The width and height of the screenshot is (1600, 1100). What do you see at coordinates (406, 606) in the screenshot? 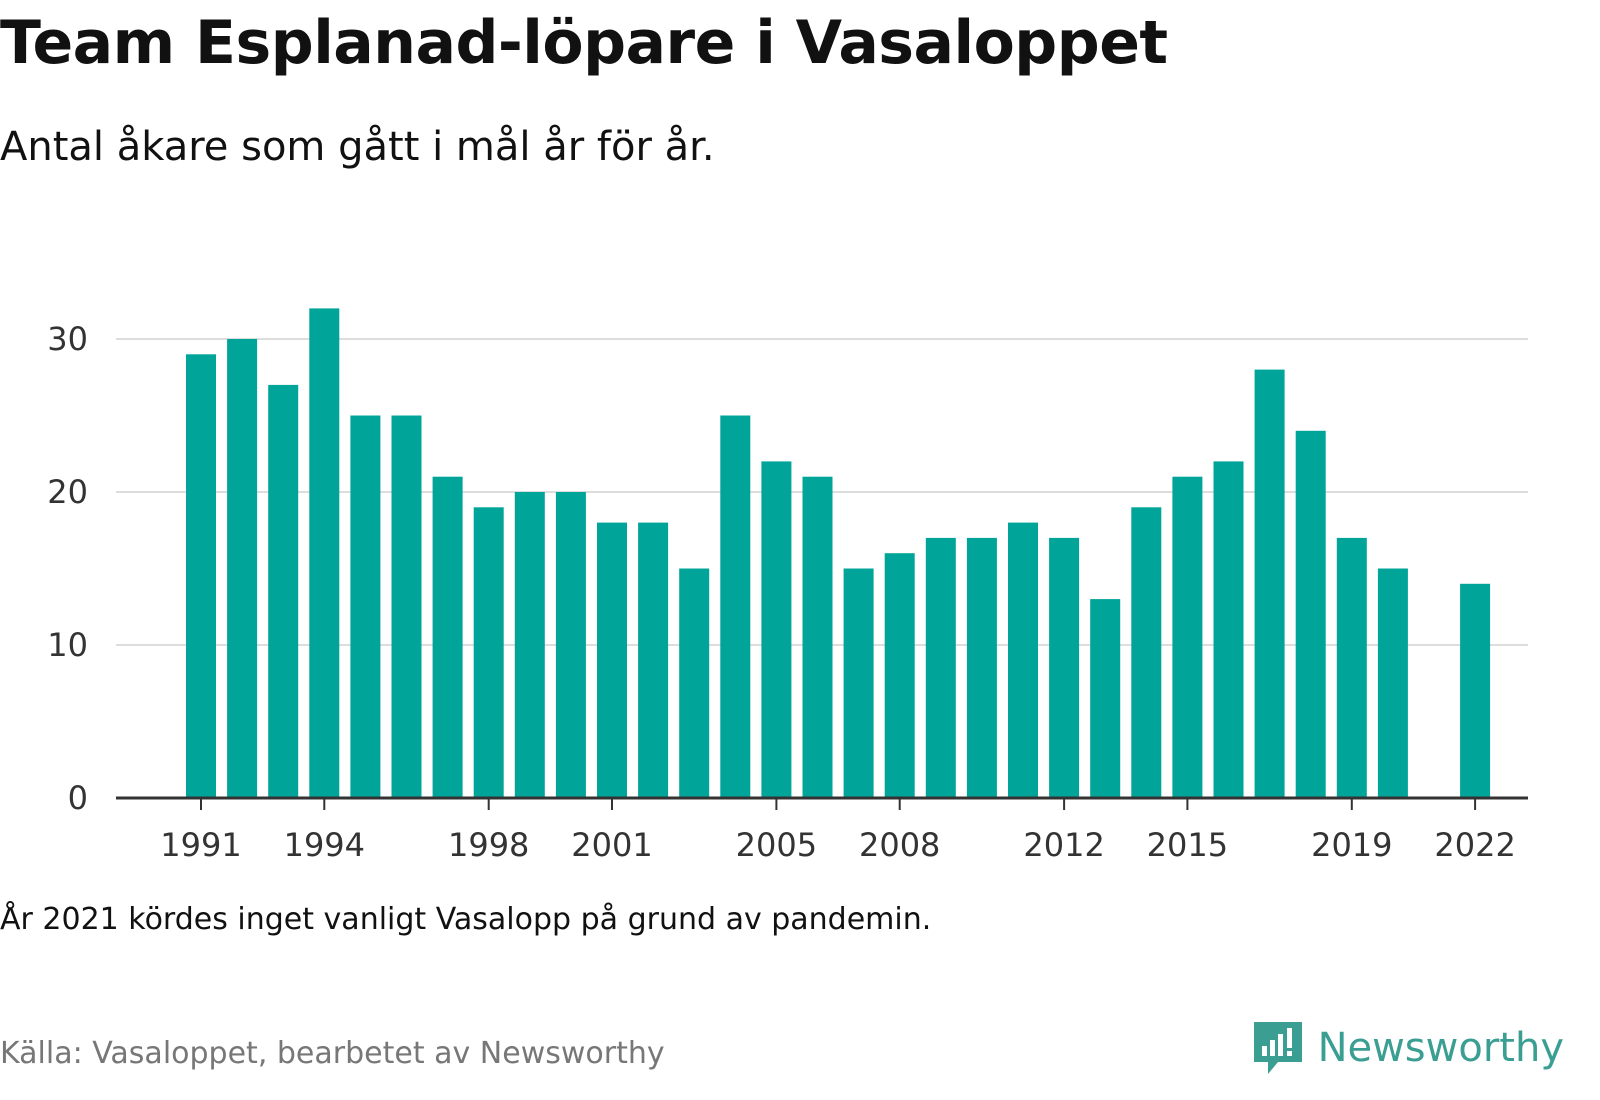
I see `bar-1996` at bounding box center [406, 606].